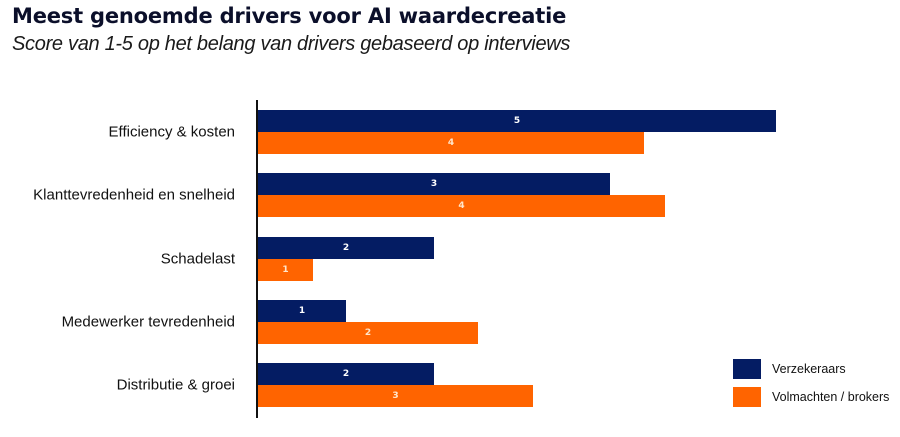 The width and height of the screenshot is (900, 437). I want to click on legend: Verzekeraars Volmachten / brokers, so click(811, 387).